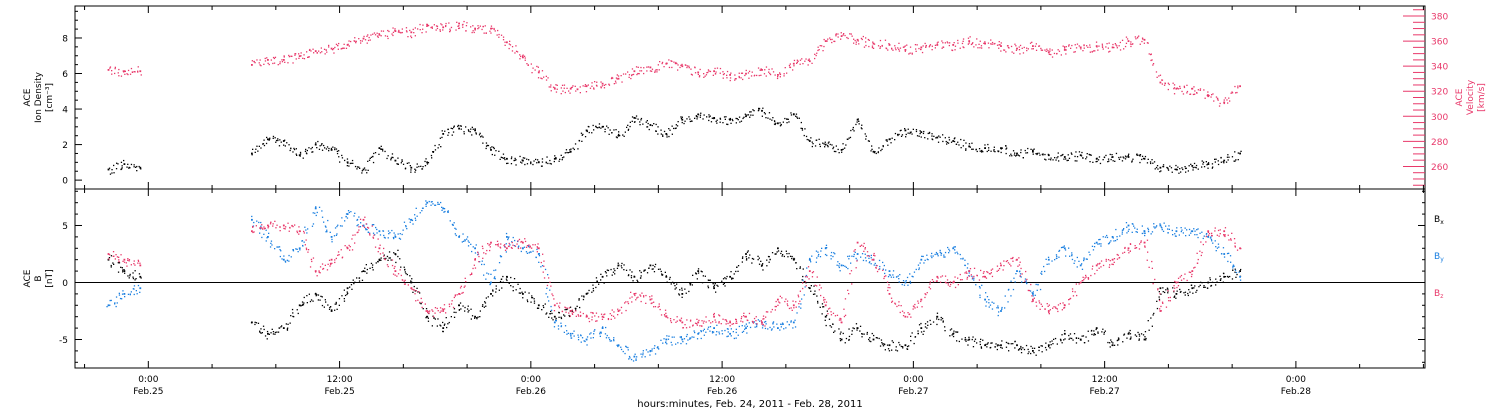  Describe the element at coordinates (1439, 118) in the screenshot. I see `velocity-tick-label: 300` at that location.